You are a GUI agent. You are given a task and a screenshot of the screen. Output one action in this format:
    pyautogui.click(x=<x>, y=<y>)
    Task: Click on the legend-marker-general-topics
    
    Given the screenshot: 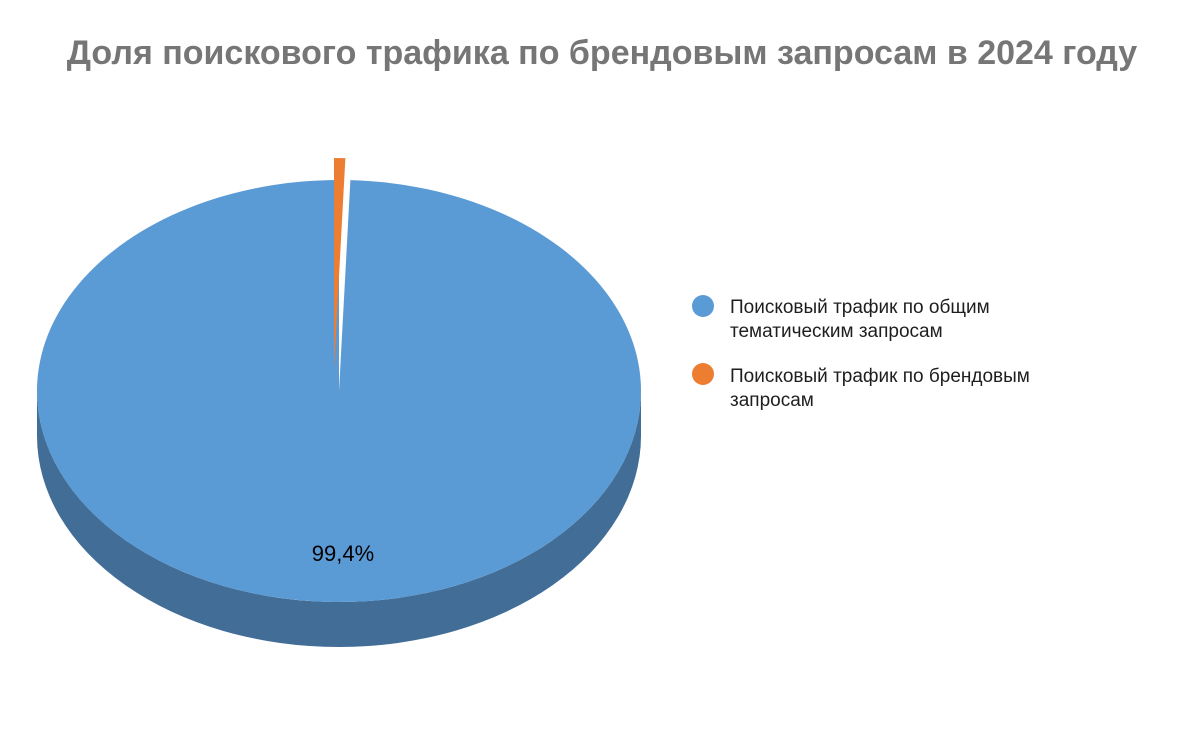 What is the action you would take?
    pyautogui.click(x=703, y=306)
    